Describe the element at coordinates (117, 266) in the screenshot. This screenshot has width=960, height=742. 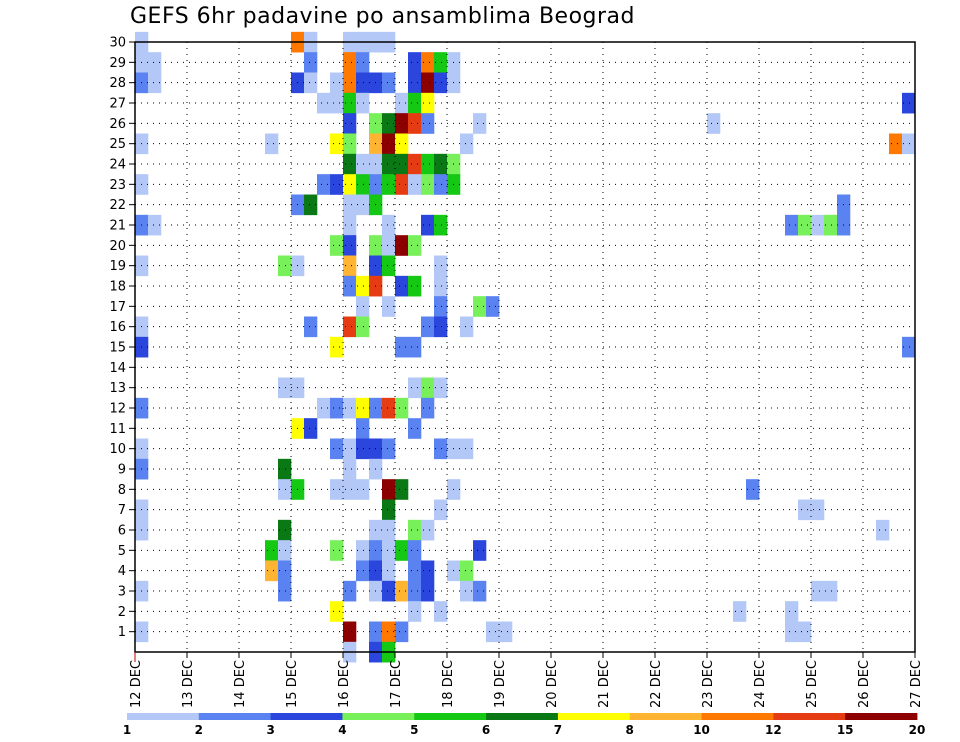
I see `y-tick-label: 19` at that location.